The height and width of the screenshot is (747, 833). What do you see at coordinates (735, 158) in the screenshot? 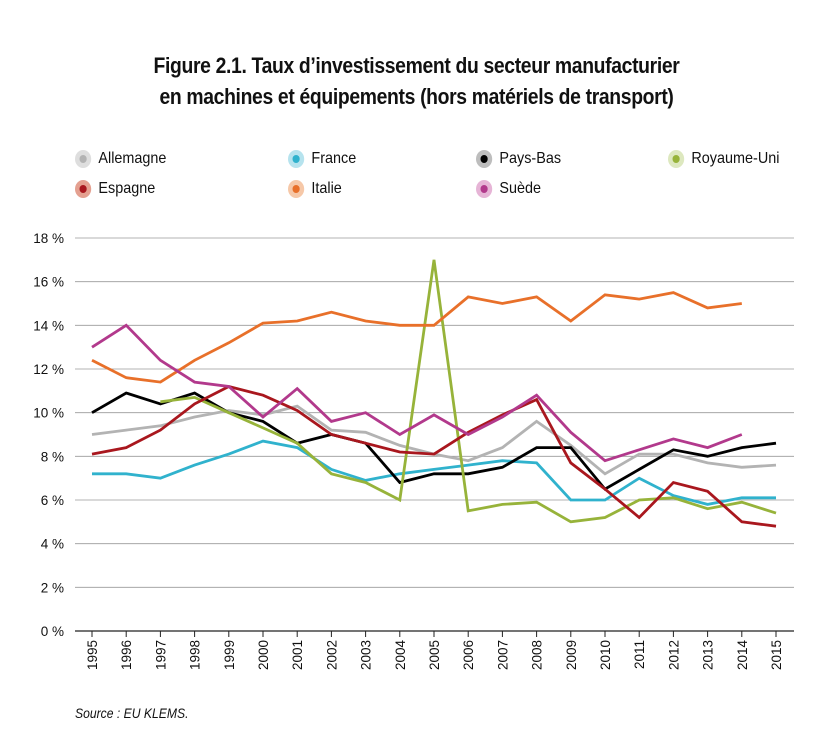
I see `legend-label: Royaume-Uni` at bounding box center [735, 158].